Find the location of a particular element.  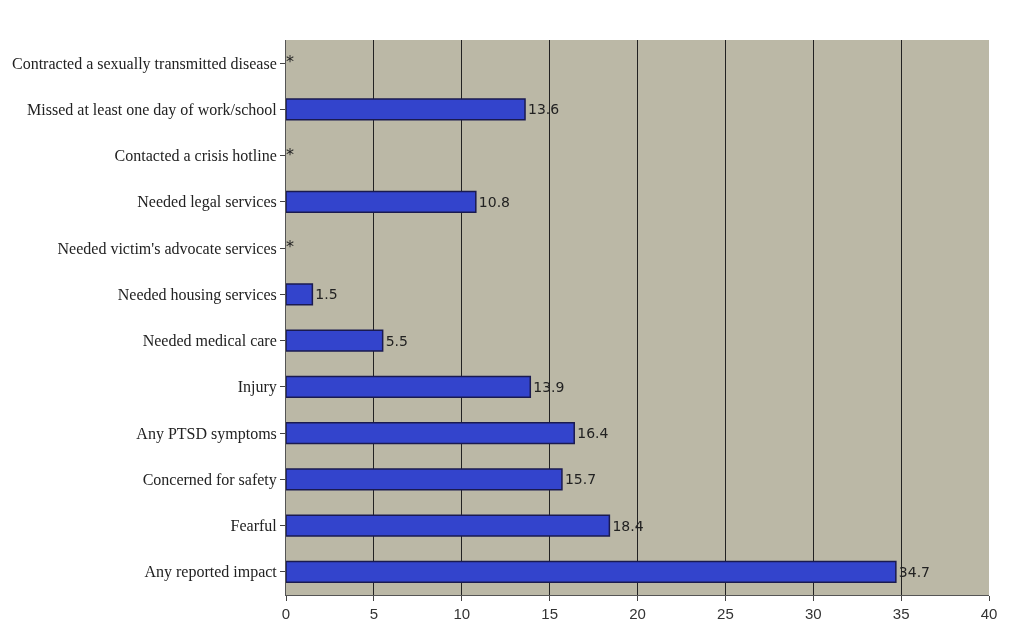

y-tick-label: Injury is located at coordinates (257, 387).